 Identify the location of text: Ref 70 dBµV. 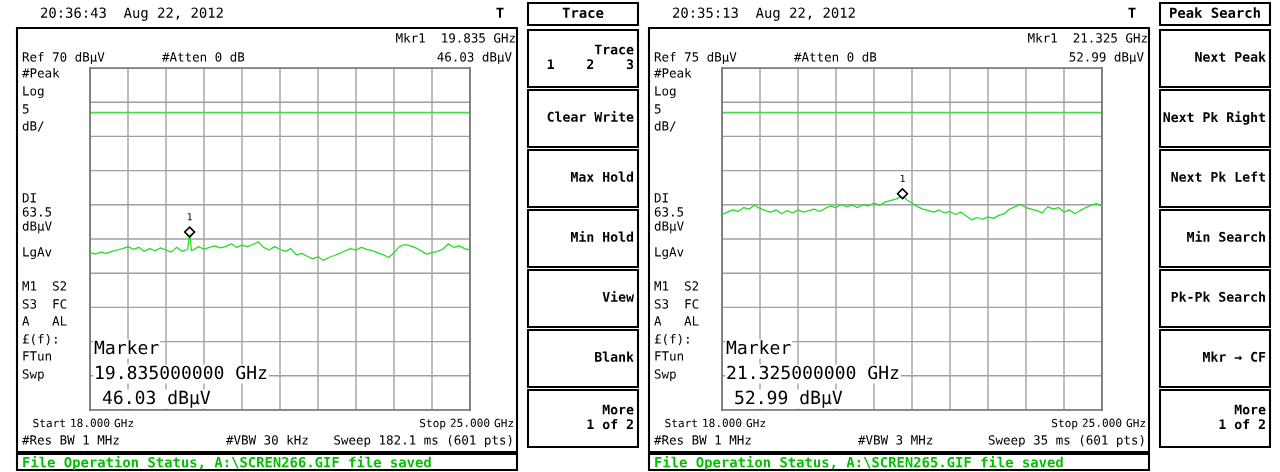
(63, 58).